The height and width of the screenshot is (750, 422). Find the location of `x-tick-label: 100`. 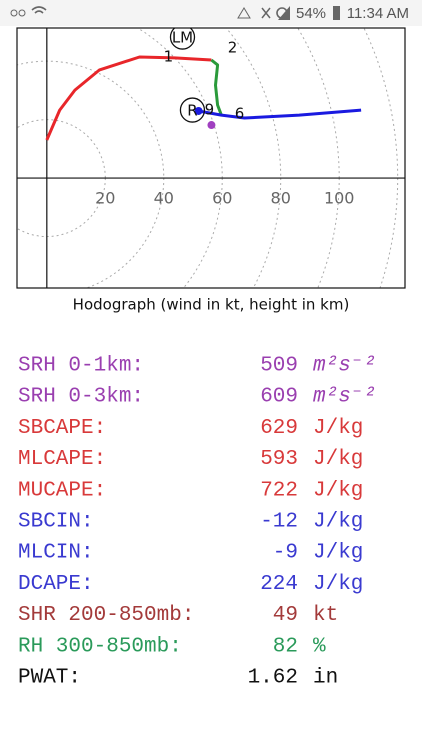

x-tick-label: 100 is located at coordinates (339, 198).